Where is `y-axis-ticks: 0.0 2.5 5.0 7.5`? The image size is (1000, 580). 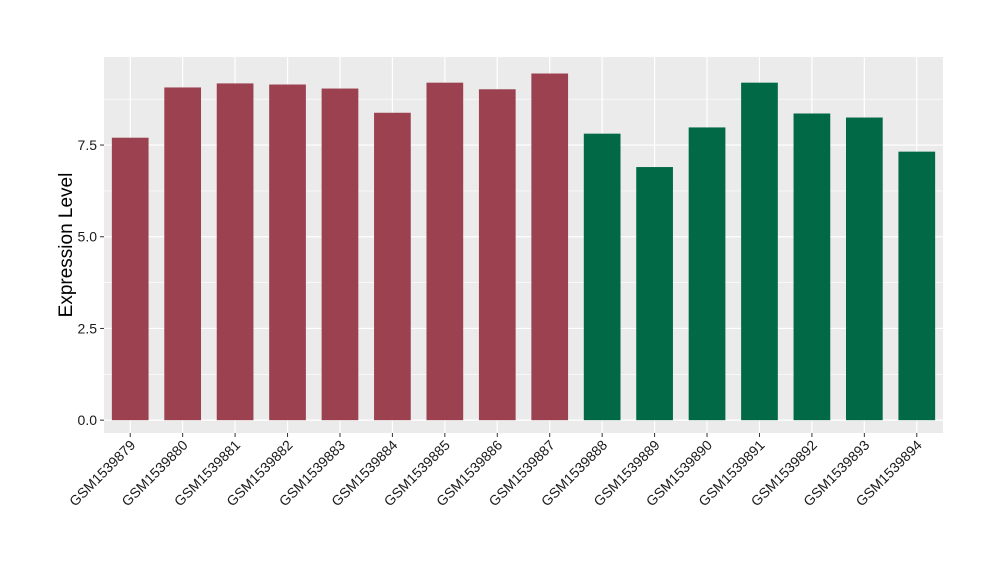 y-axis-ticks: 0.0 2.5 5.0 7.5 is located at coordinates (91, 282).